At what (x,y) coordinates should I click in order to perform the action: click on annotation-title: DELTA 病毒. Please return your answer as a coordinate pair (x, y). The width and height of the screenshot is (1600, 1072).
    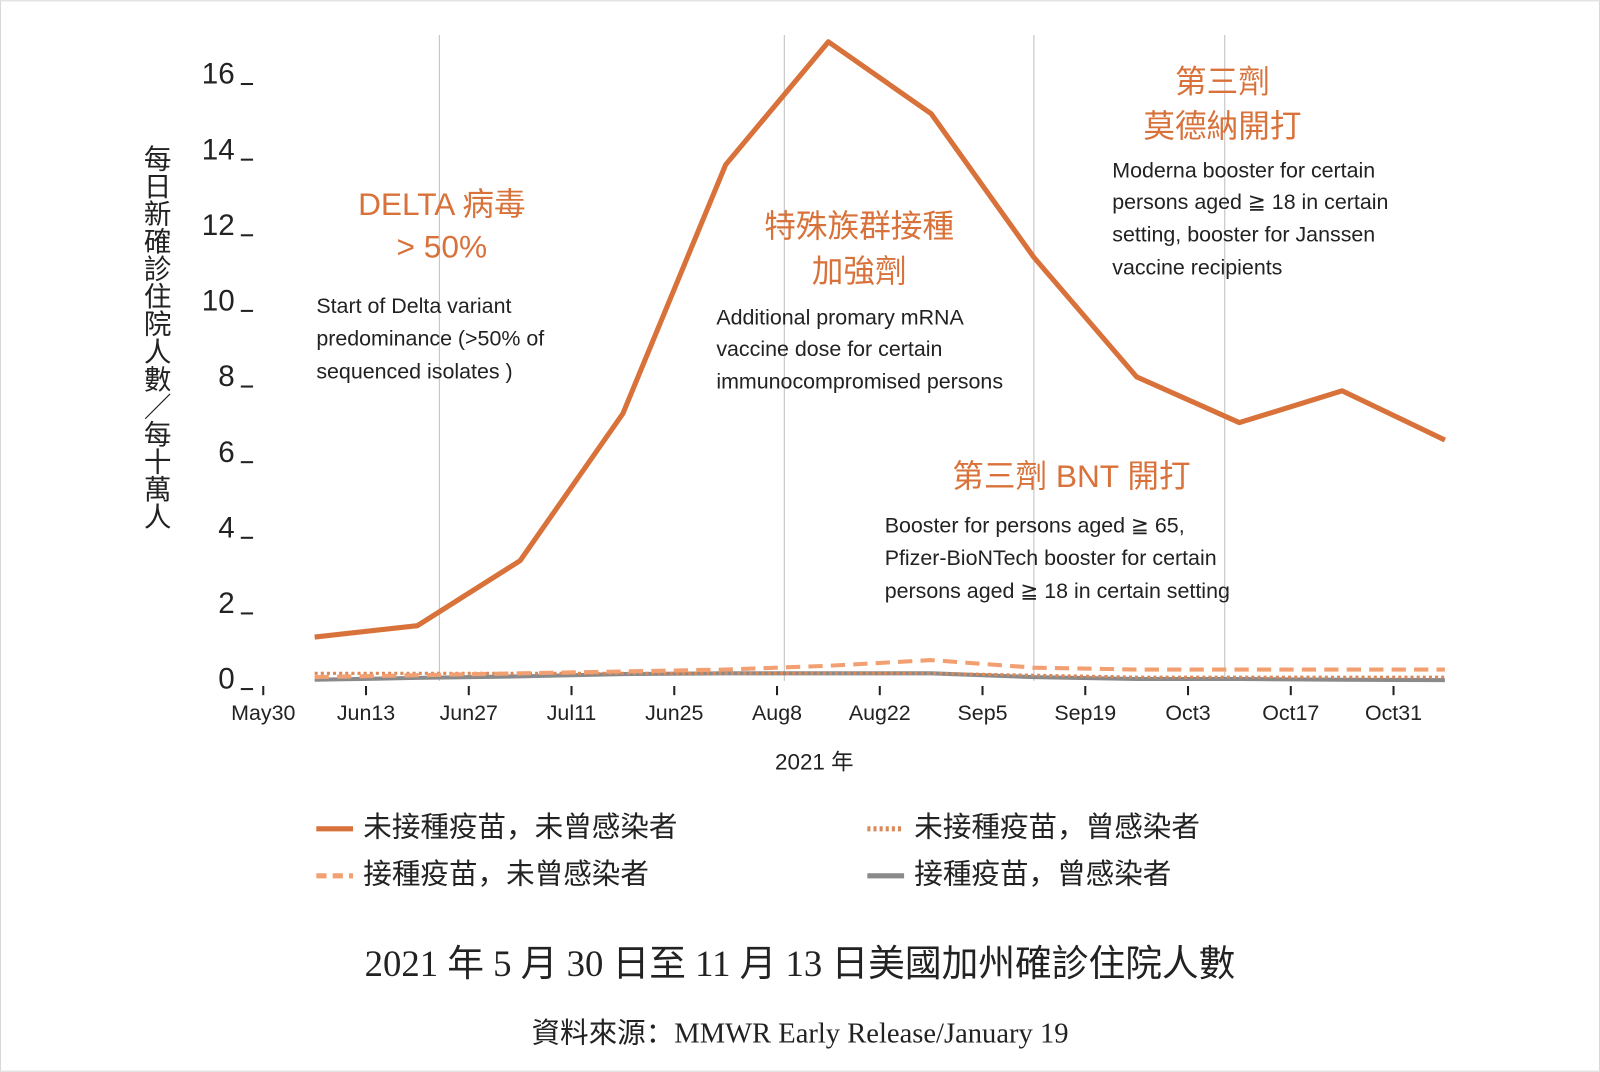
    Looking at the image, I should click on (442, 204).